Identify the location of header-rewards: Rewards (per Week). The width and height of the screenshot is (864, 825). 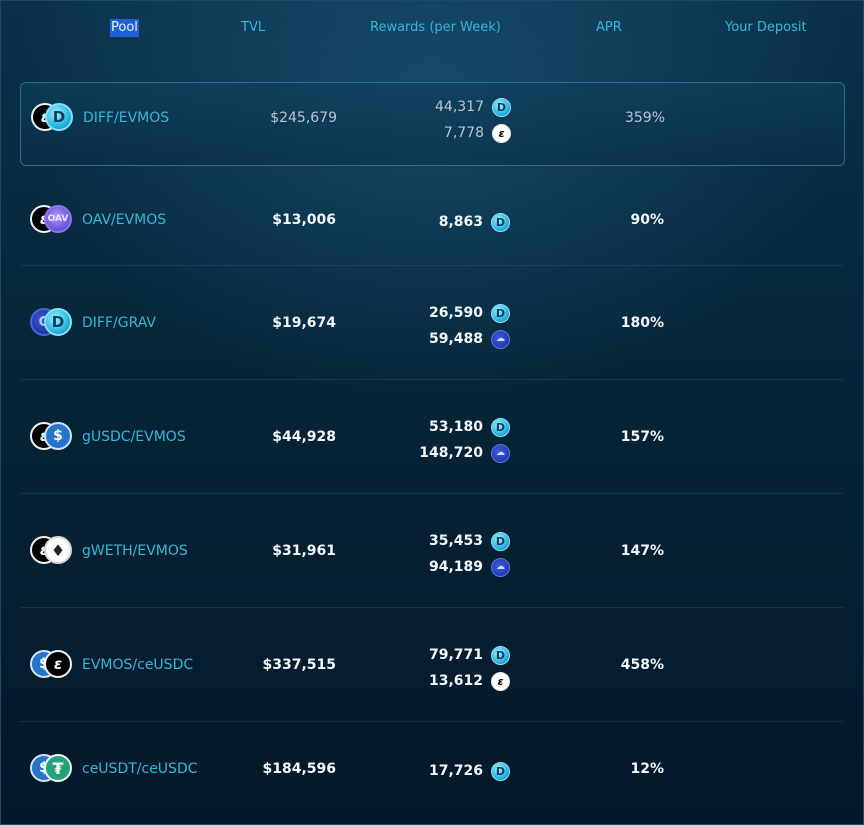
(435, 27).